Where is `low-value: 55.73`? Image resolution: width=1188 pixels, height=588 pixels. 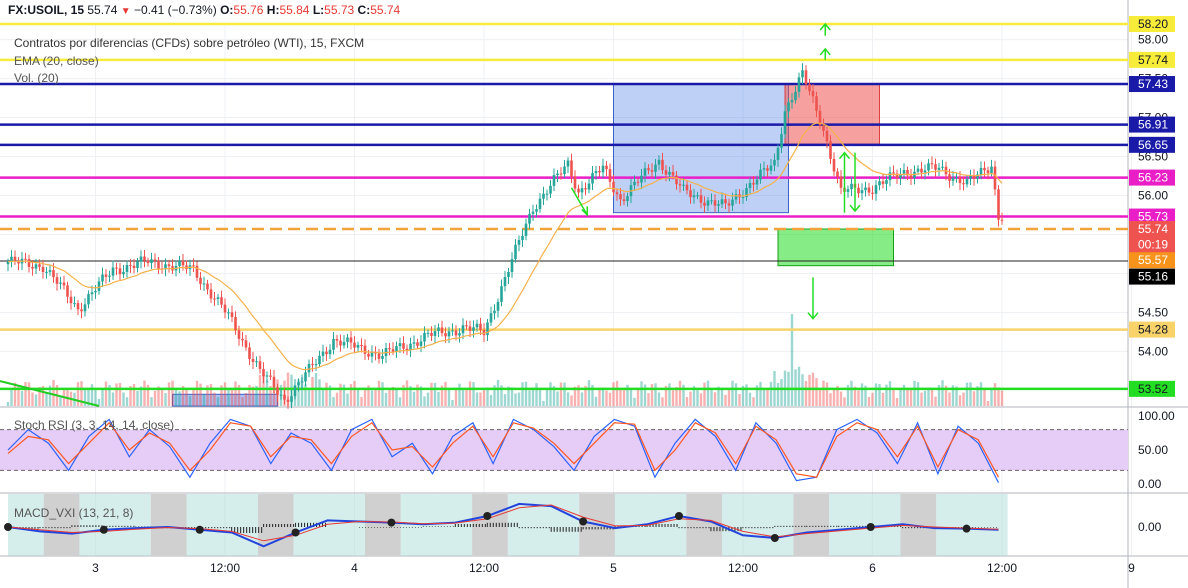
low-value: 55.73 is located at coordinates (339, 10).